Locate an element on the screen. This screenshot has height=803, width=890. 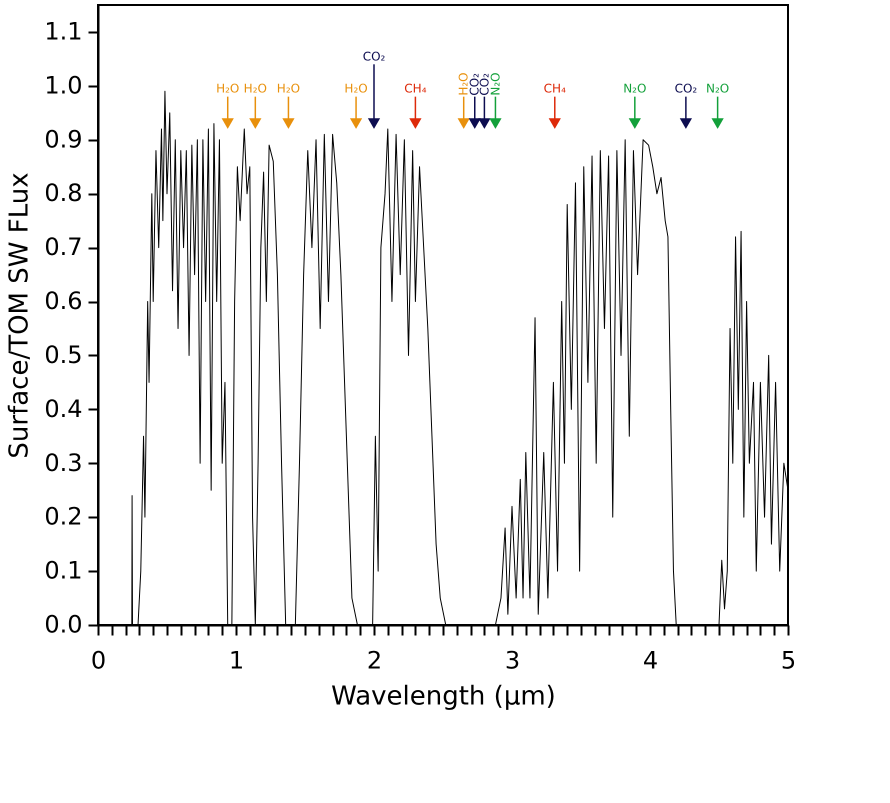
x-tick-label: 1 is located at coordinates (236, 660).